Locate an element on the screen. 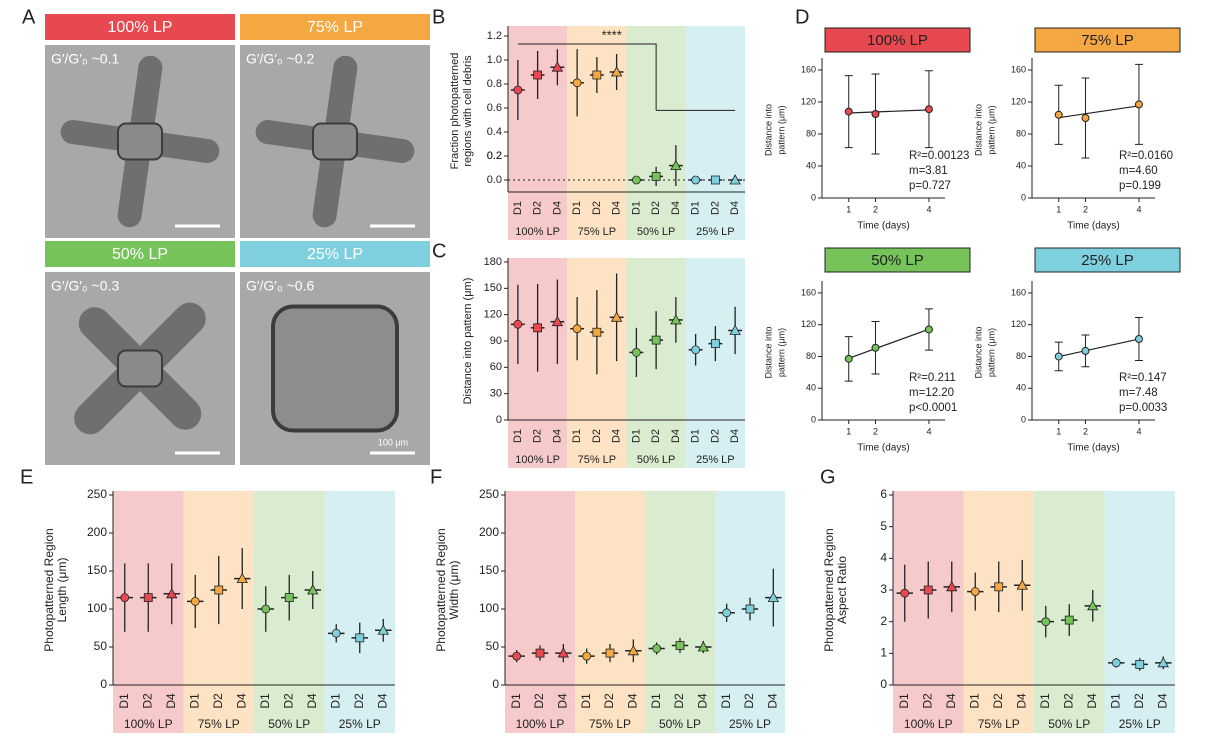 The height and width of the screenshot is (745, 1212). stat-annotation: p<0.0001 is located at coordinates (933, 408).